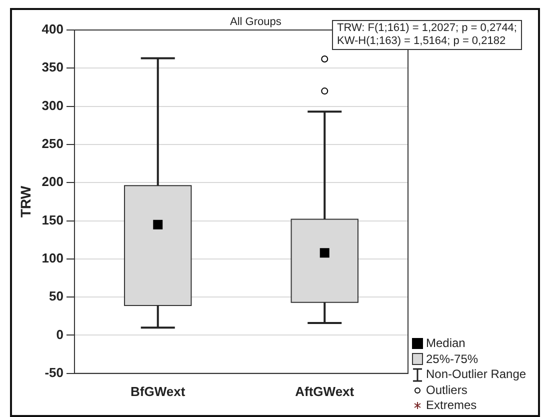 This screenshot has width=548, height=417. I want to click on text: 25%-75%, so click(452, 359).